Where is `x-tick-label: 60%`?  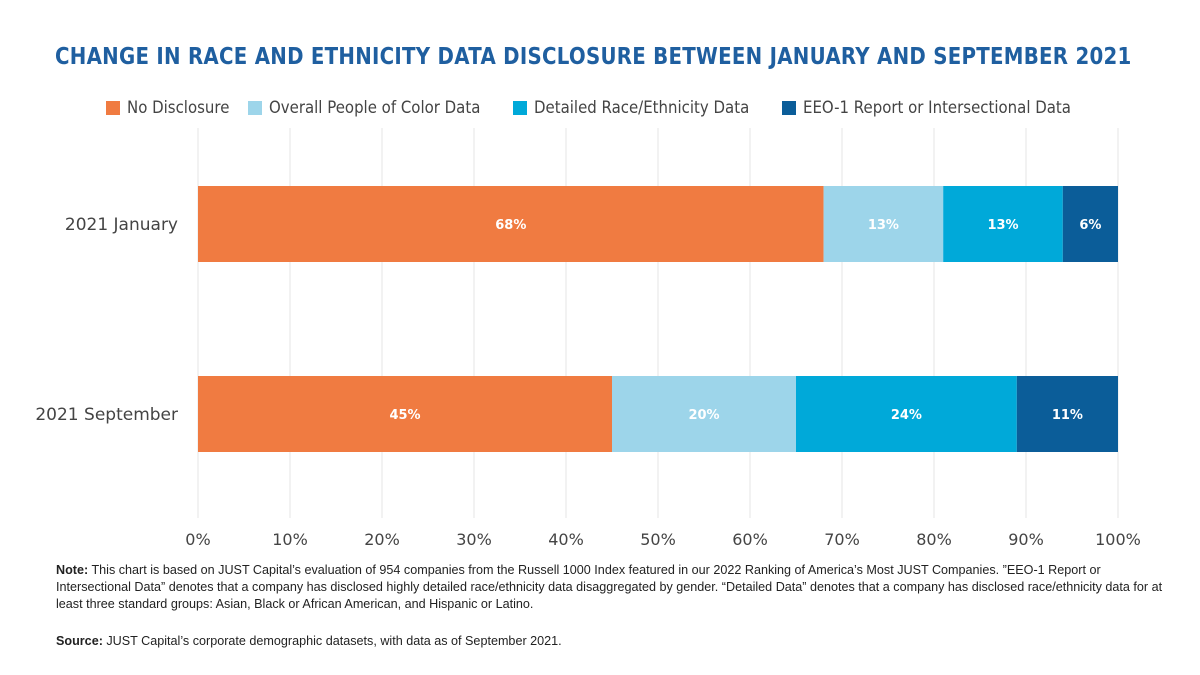
x-tick-label: 60% is located at coordinates (750, 539).